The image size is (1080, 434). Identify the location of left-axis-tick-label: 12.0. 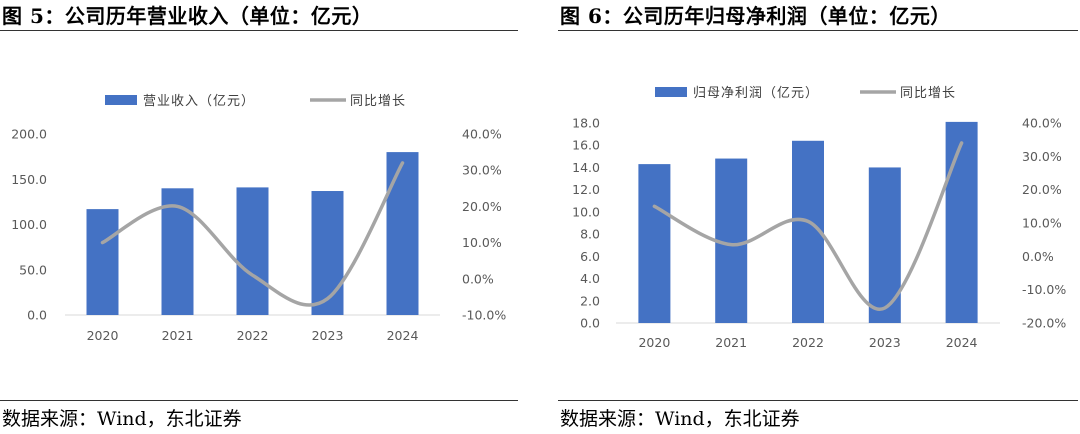
(586, 189).